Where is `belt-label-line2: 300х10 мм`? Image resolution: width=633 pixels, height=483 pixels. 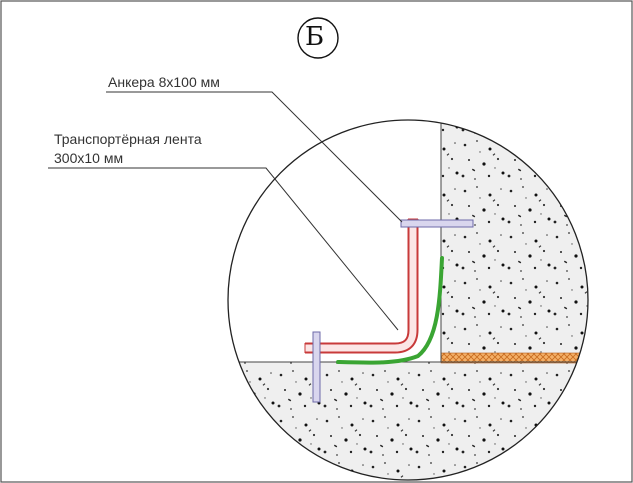 belt-label-line2: 300х10 мм is located at coordinates (89, 158).